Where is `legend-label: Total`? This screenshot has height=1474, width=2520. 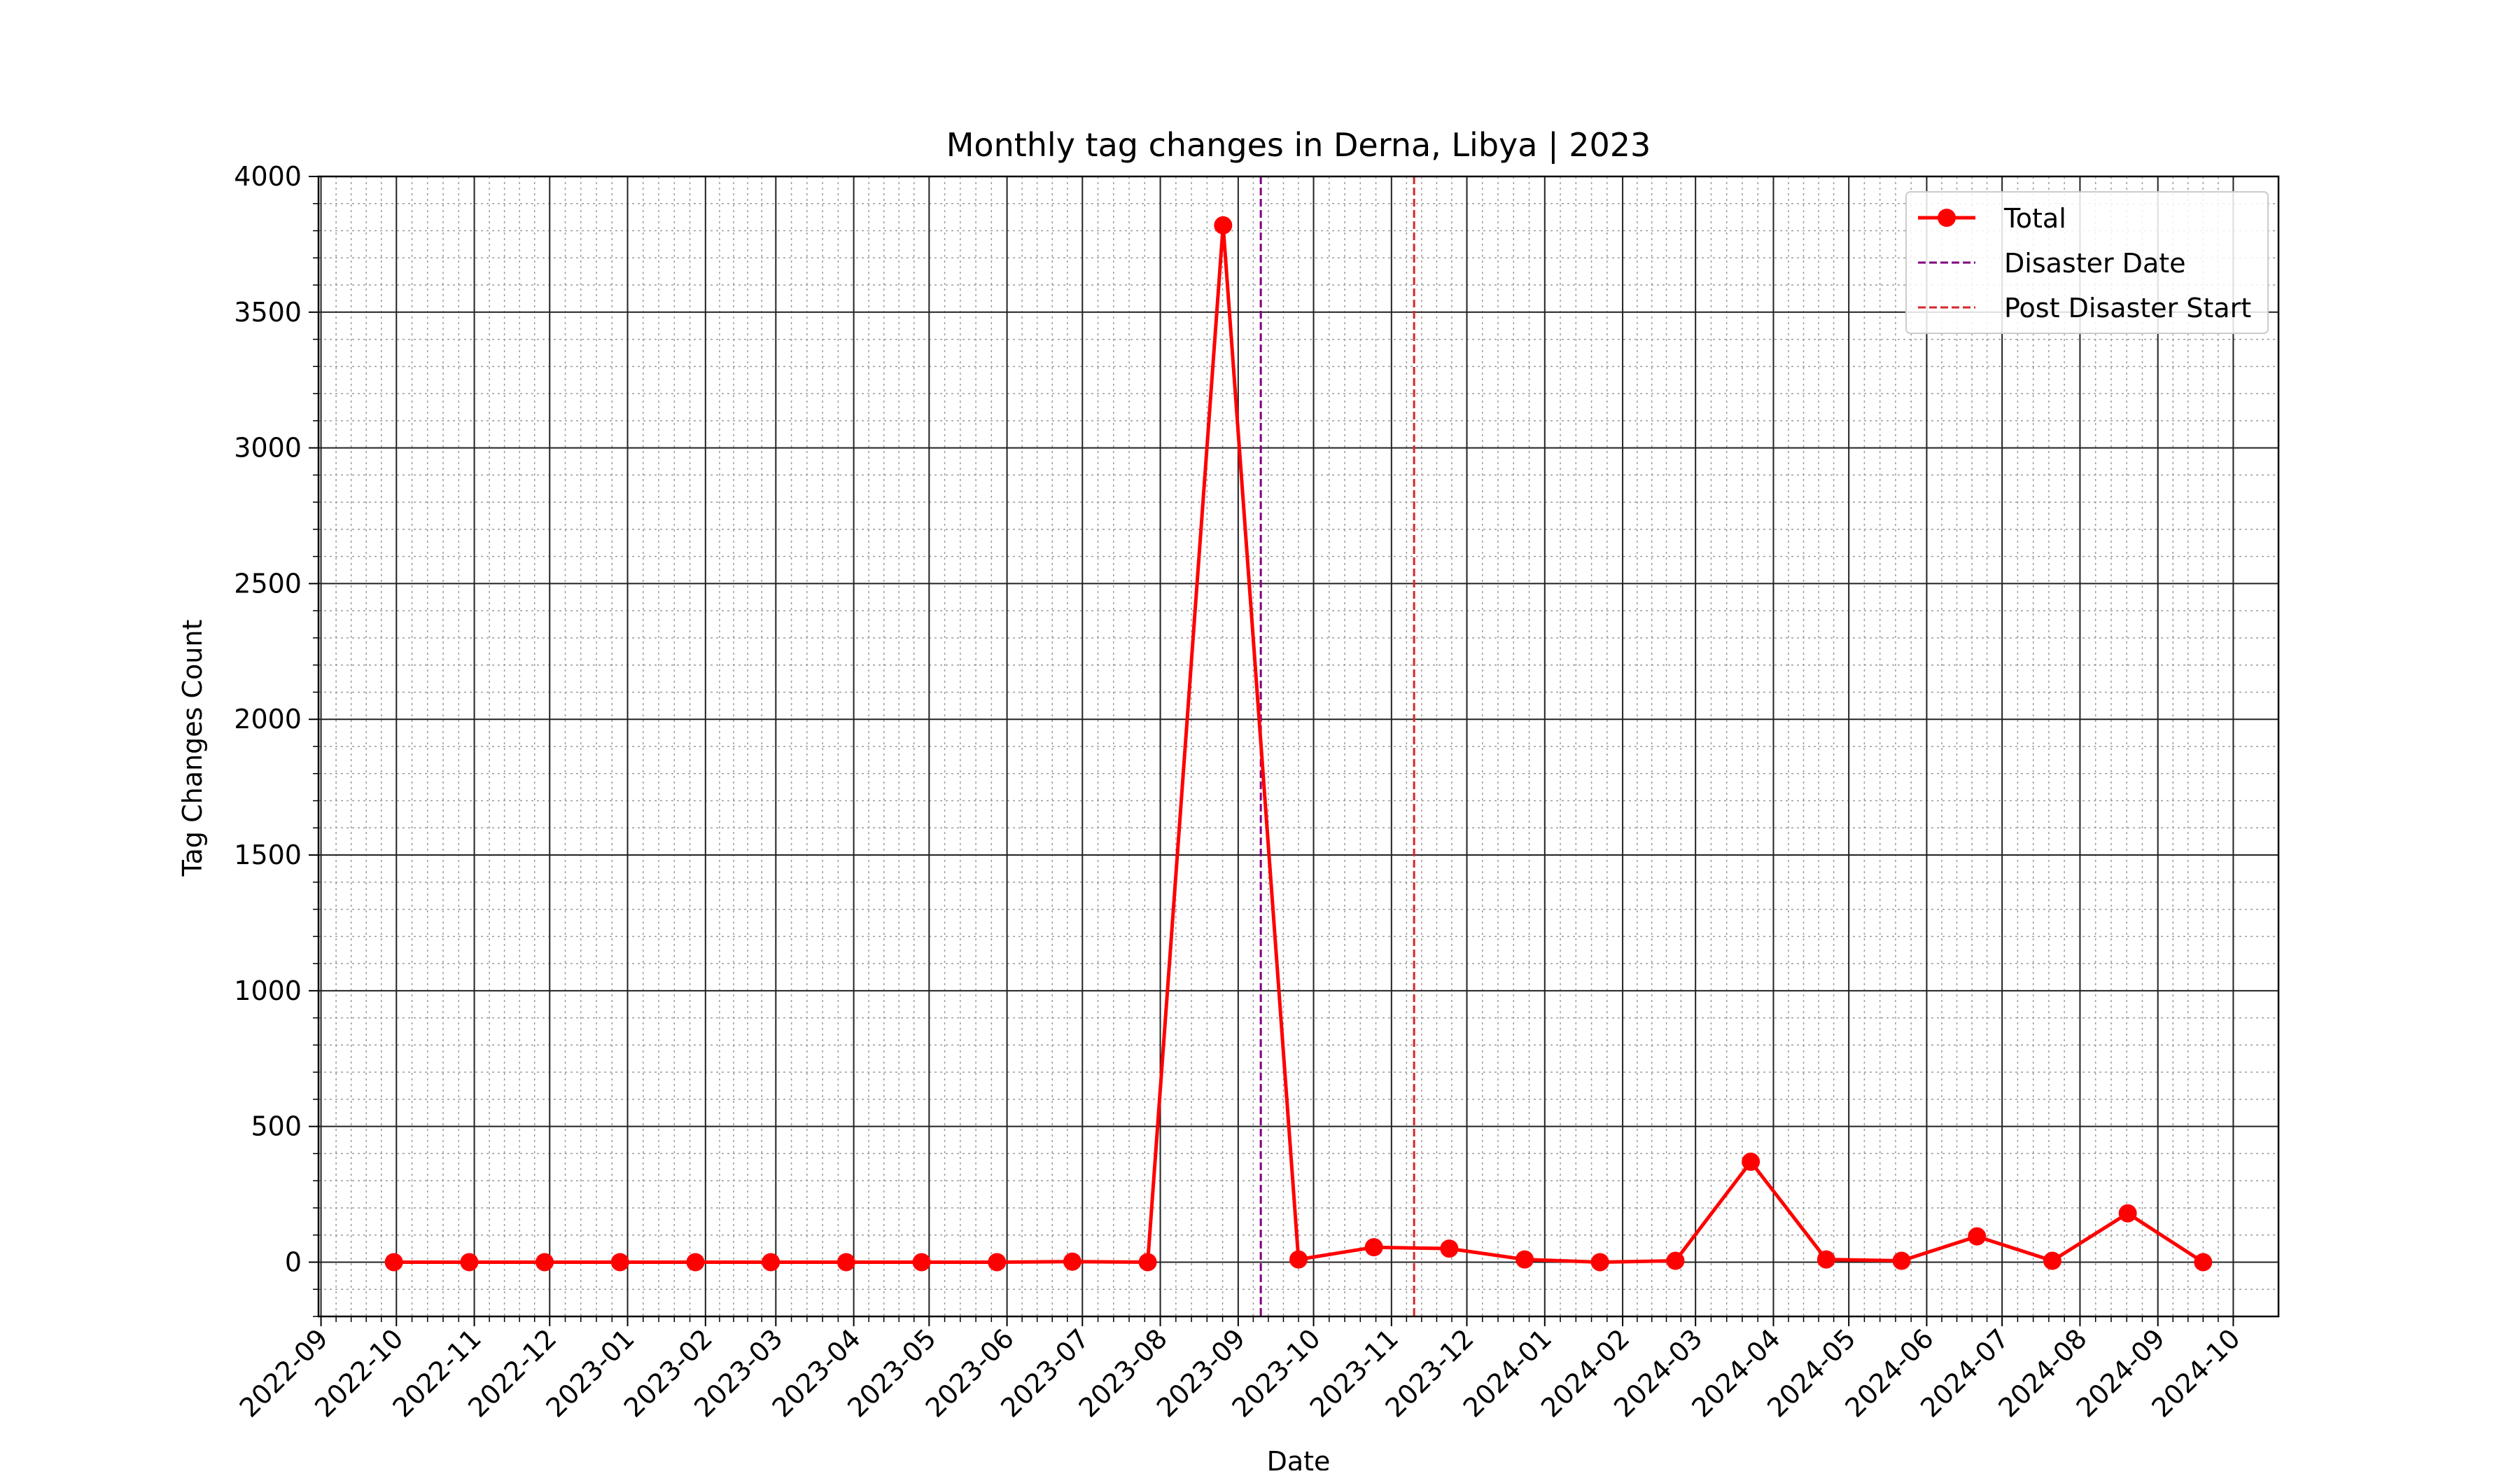 legend-label: Total is located at coordinates (2034, 218).